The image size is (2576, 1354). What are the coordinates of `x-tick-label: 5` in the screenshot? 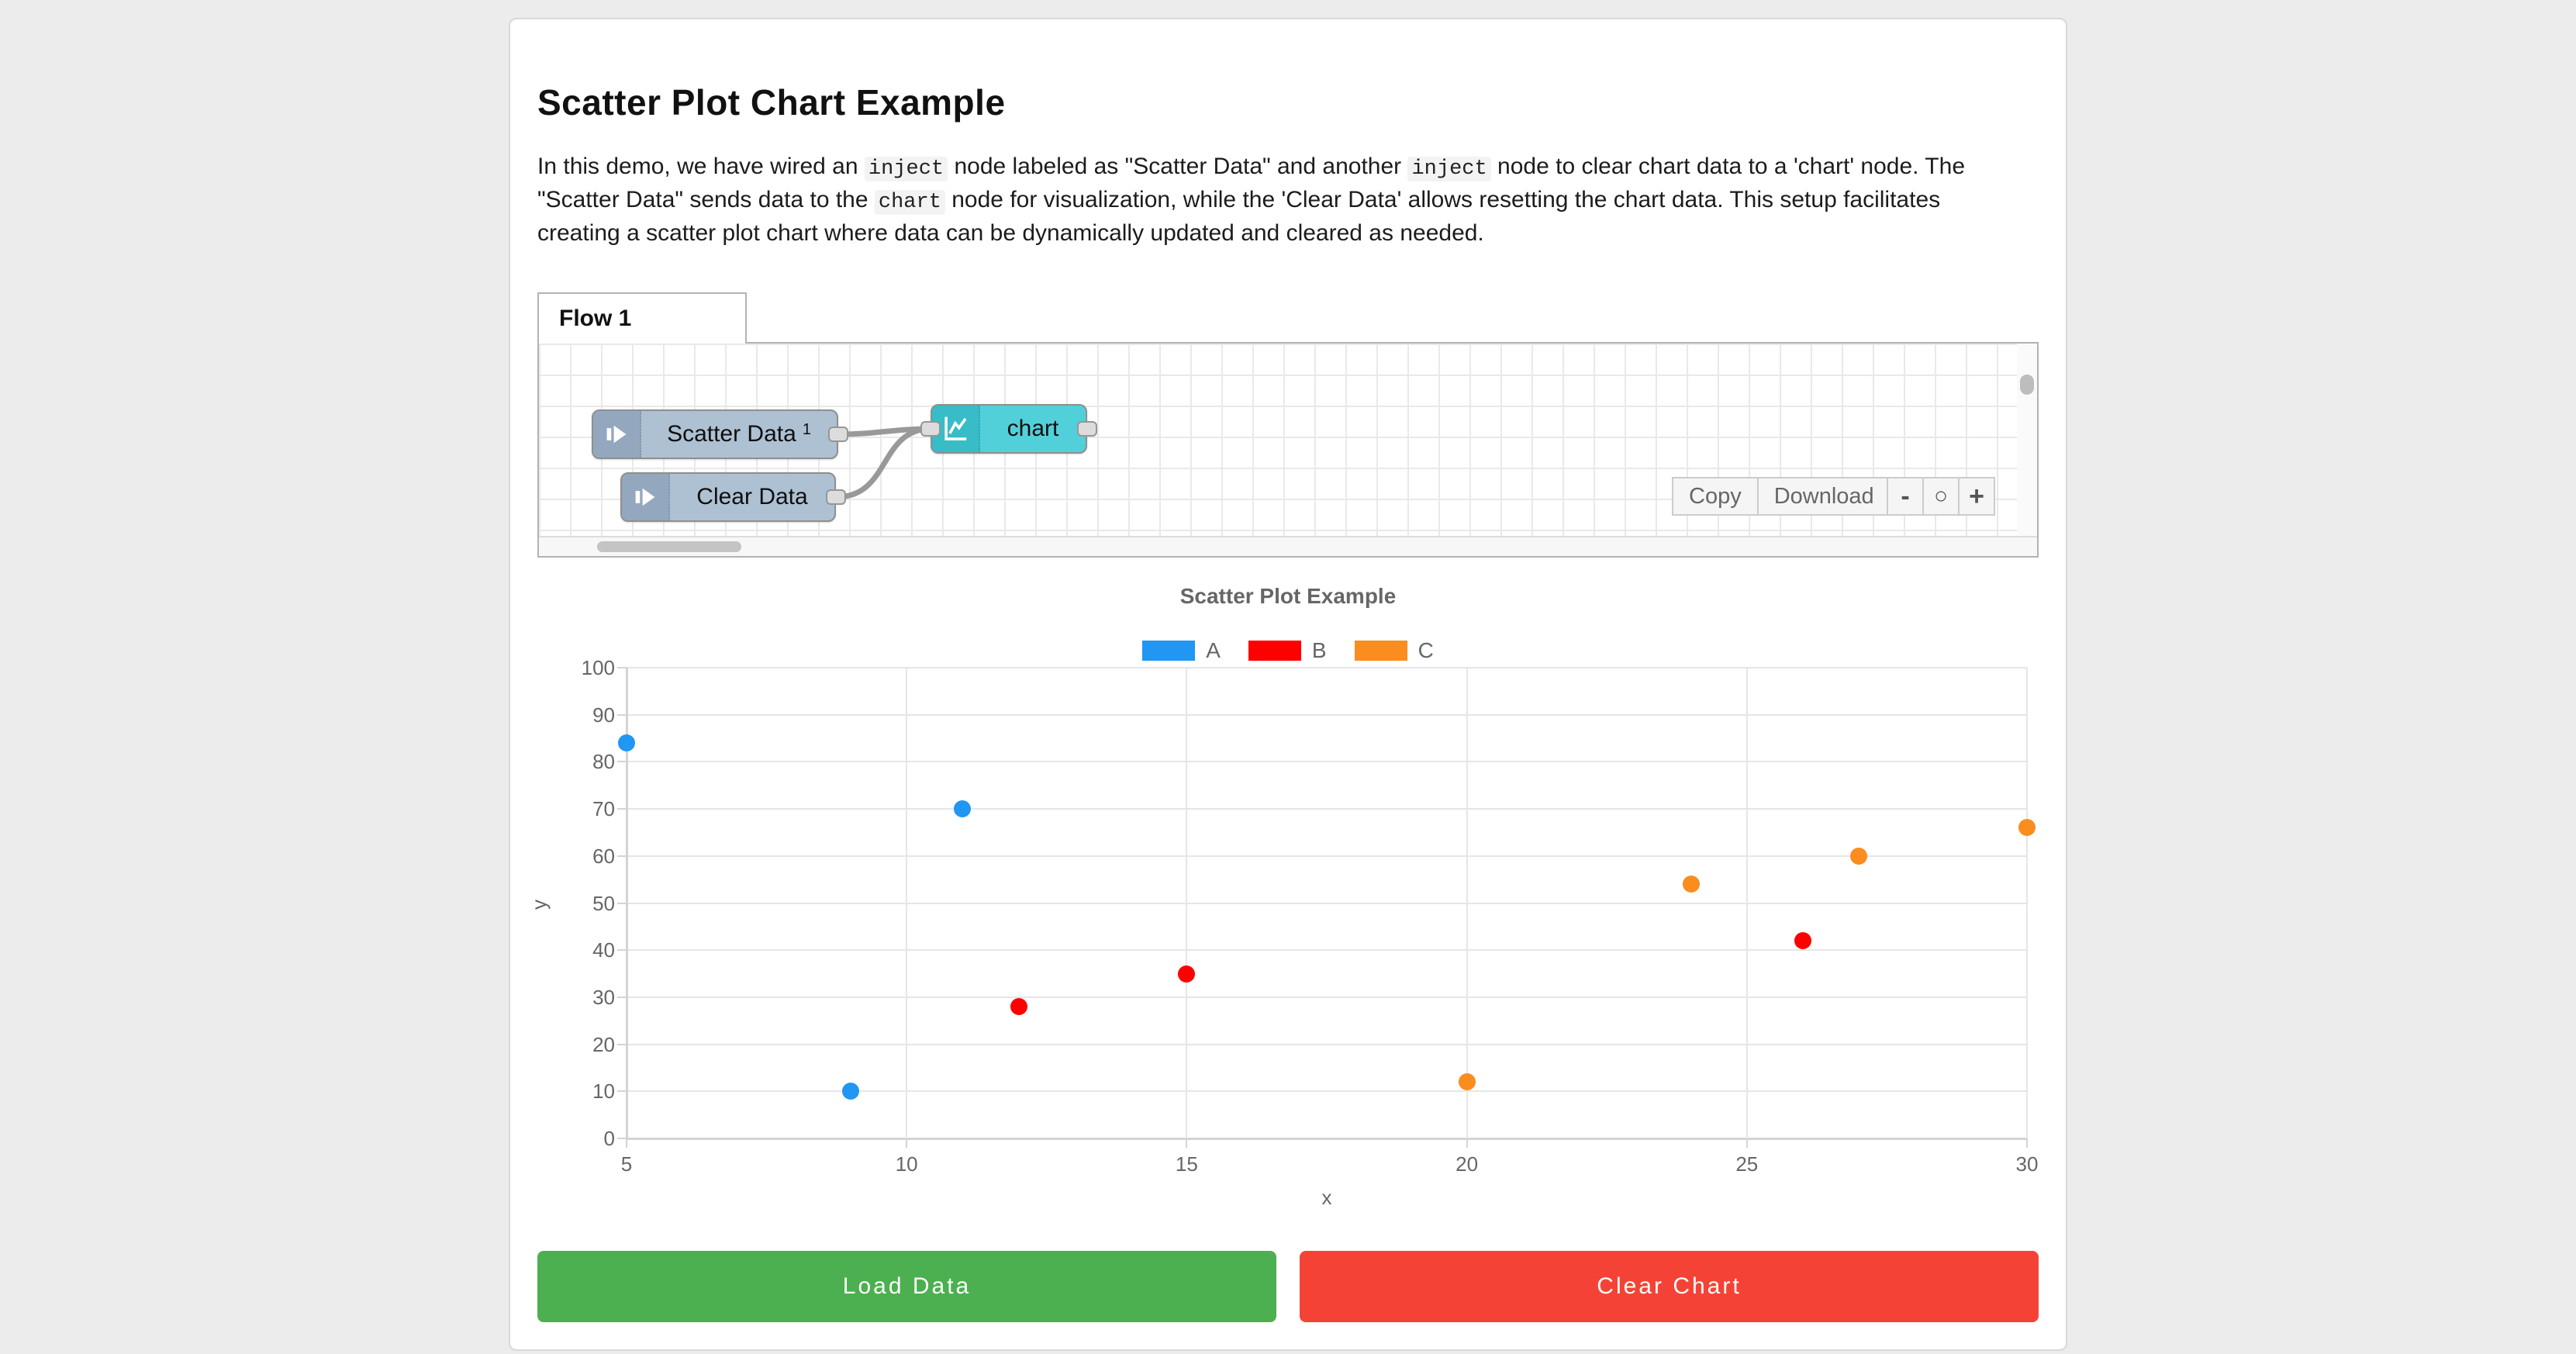 It's located at (627, 1164).